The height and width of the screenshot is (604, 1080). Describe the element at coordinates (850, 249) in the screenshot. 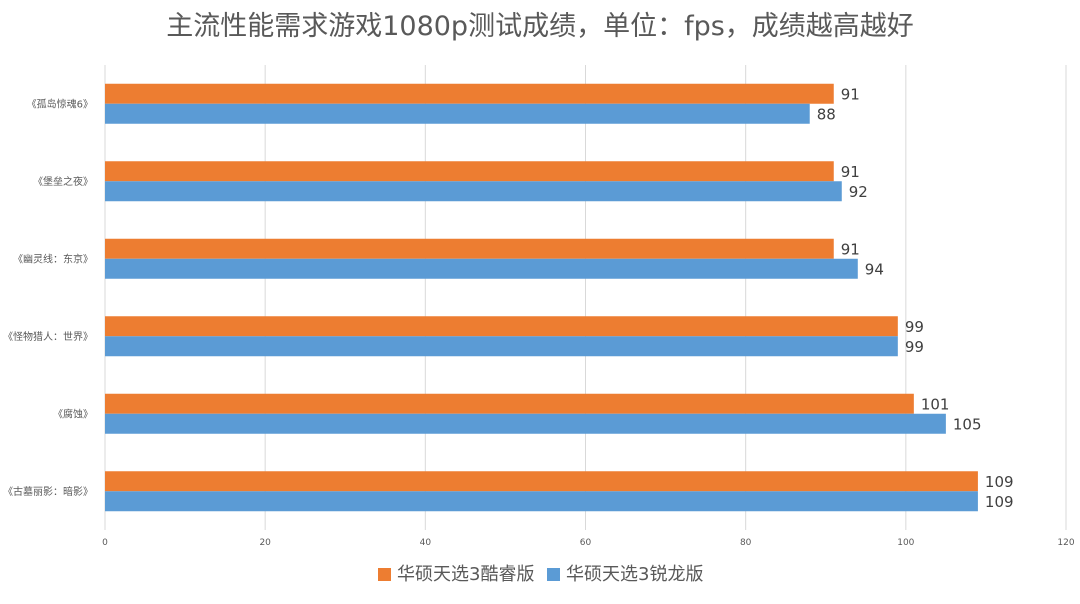

I see `data-label-s0-c2: 91` at that location.